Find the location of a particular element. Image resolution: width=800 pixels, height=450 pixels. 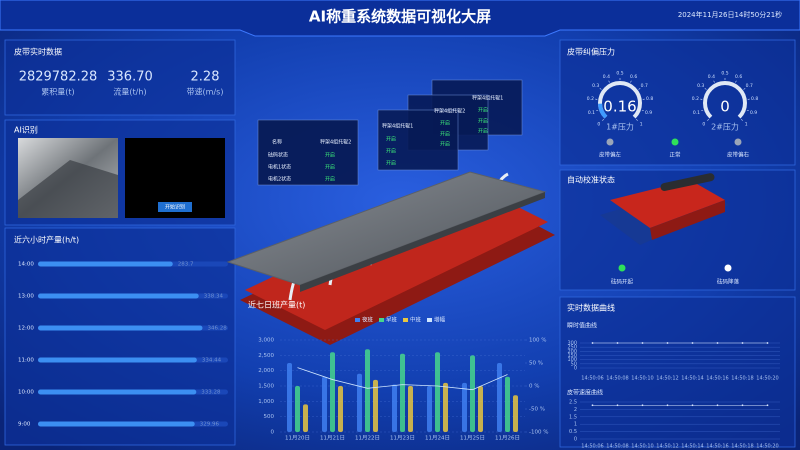

chart-title: 近七日班产量(t) is located at coordinates (276, 305).